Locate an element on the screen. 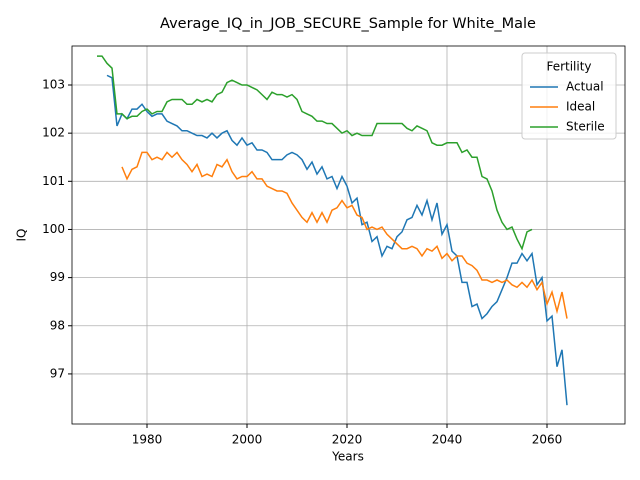 Image resolution: width=640 pixels, height=480 pixels. y-tick-label: 99 is located at coordinates (57, 277).